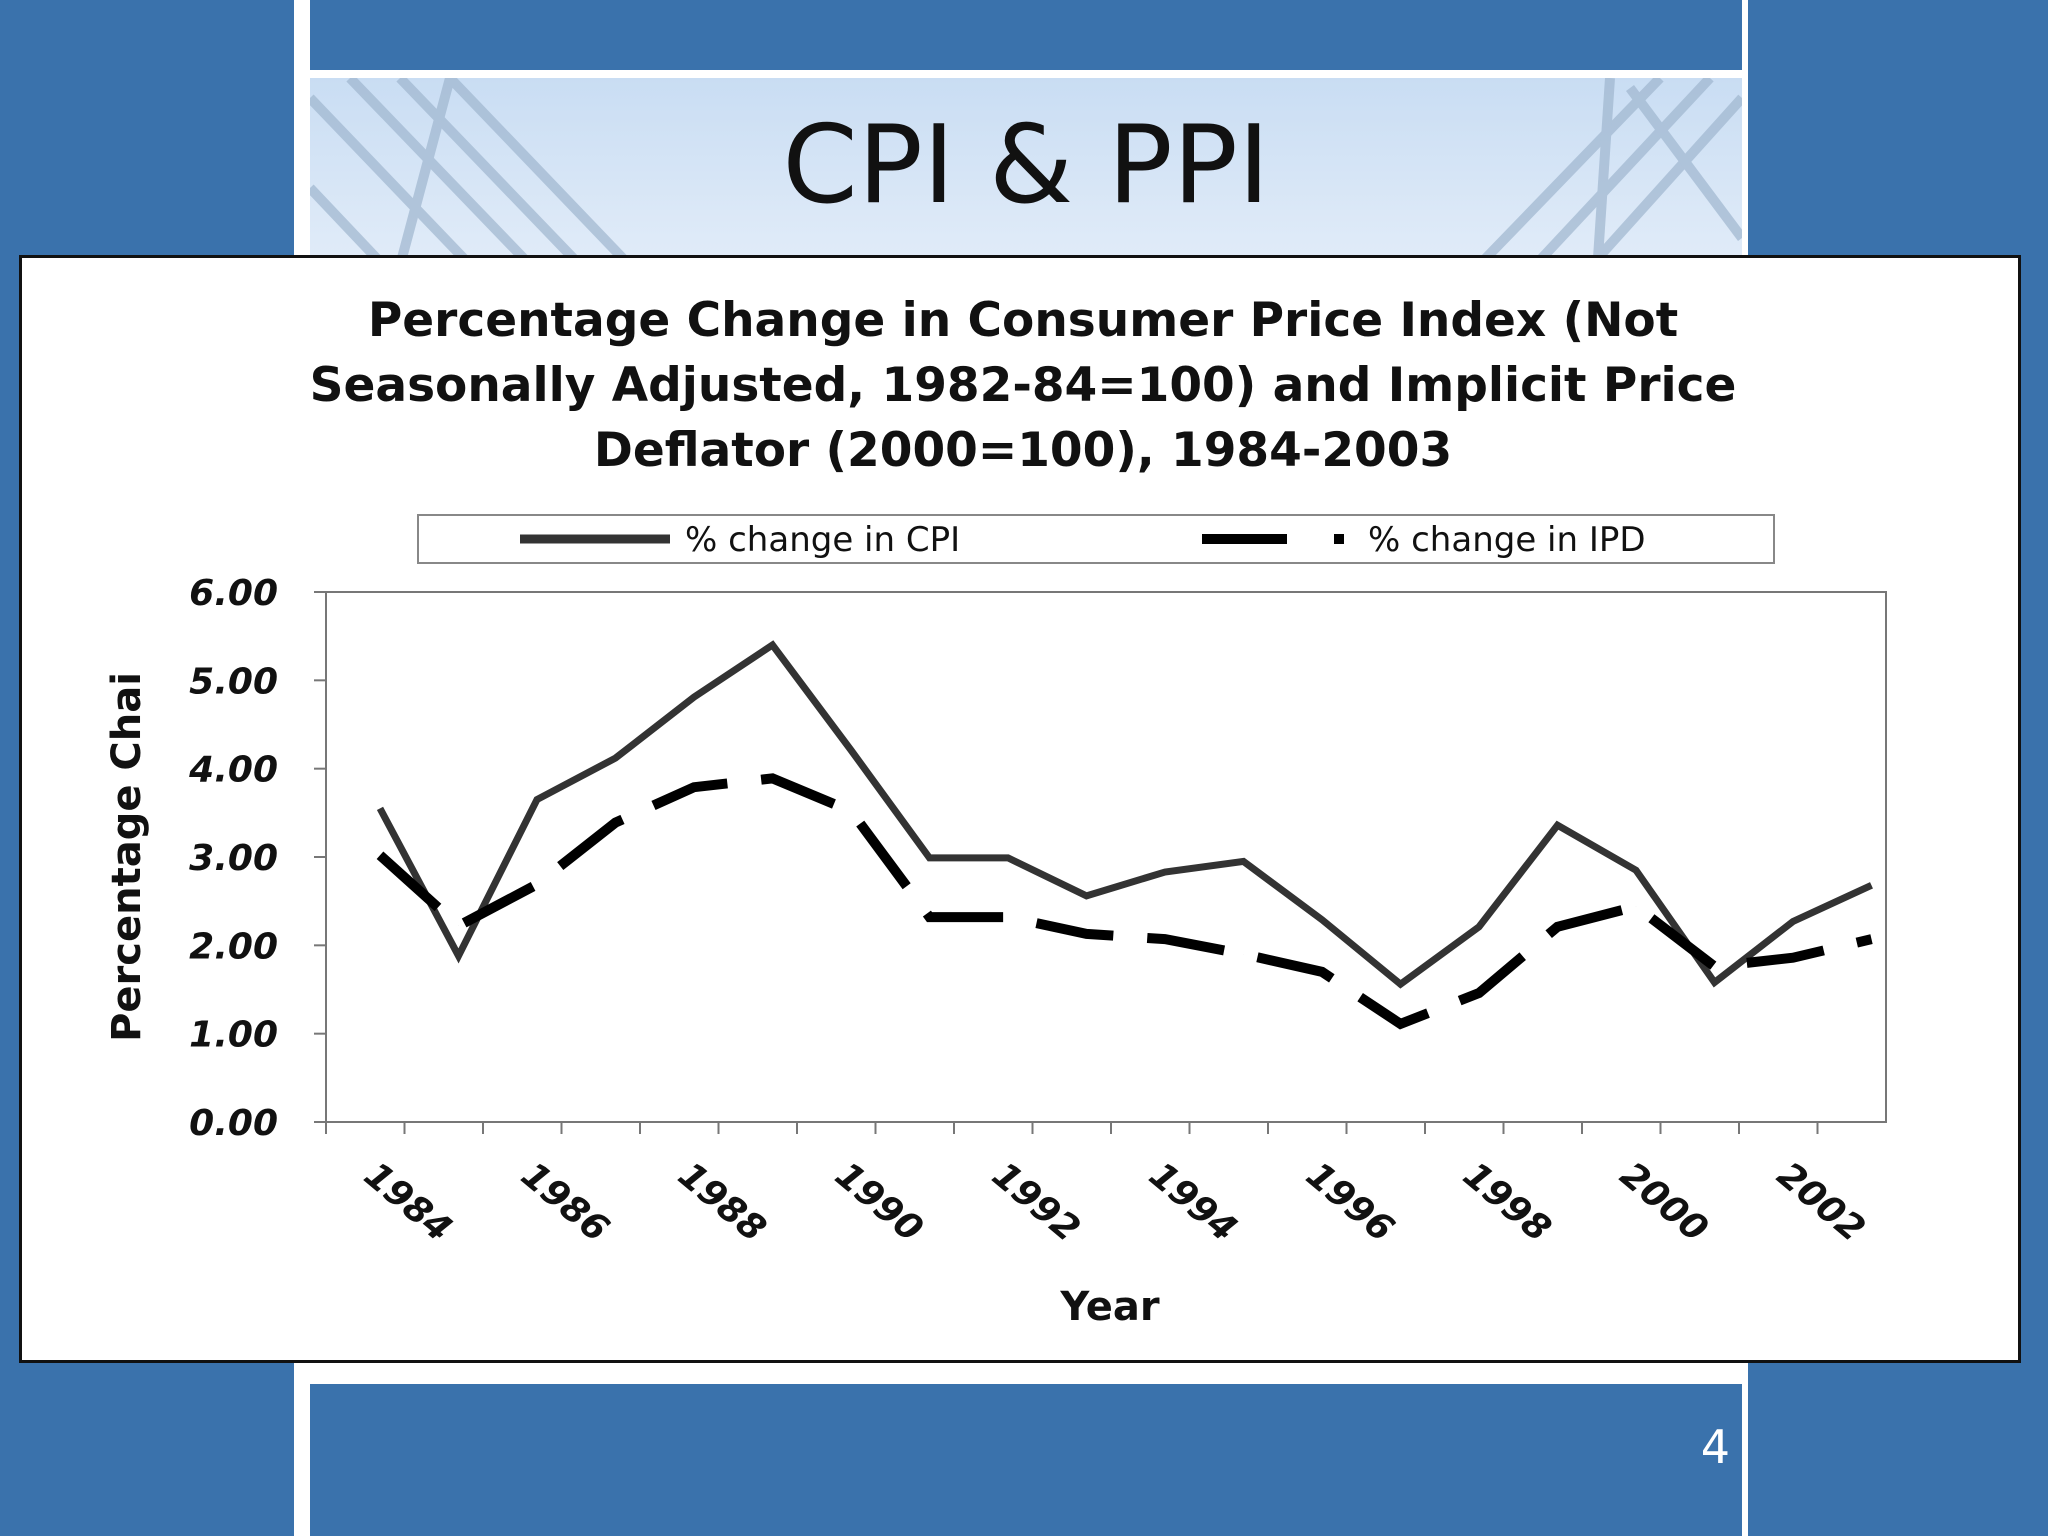  I want to click on legend-label-cpi: % change in CPI, so click(822, 540).